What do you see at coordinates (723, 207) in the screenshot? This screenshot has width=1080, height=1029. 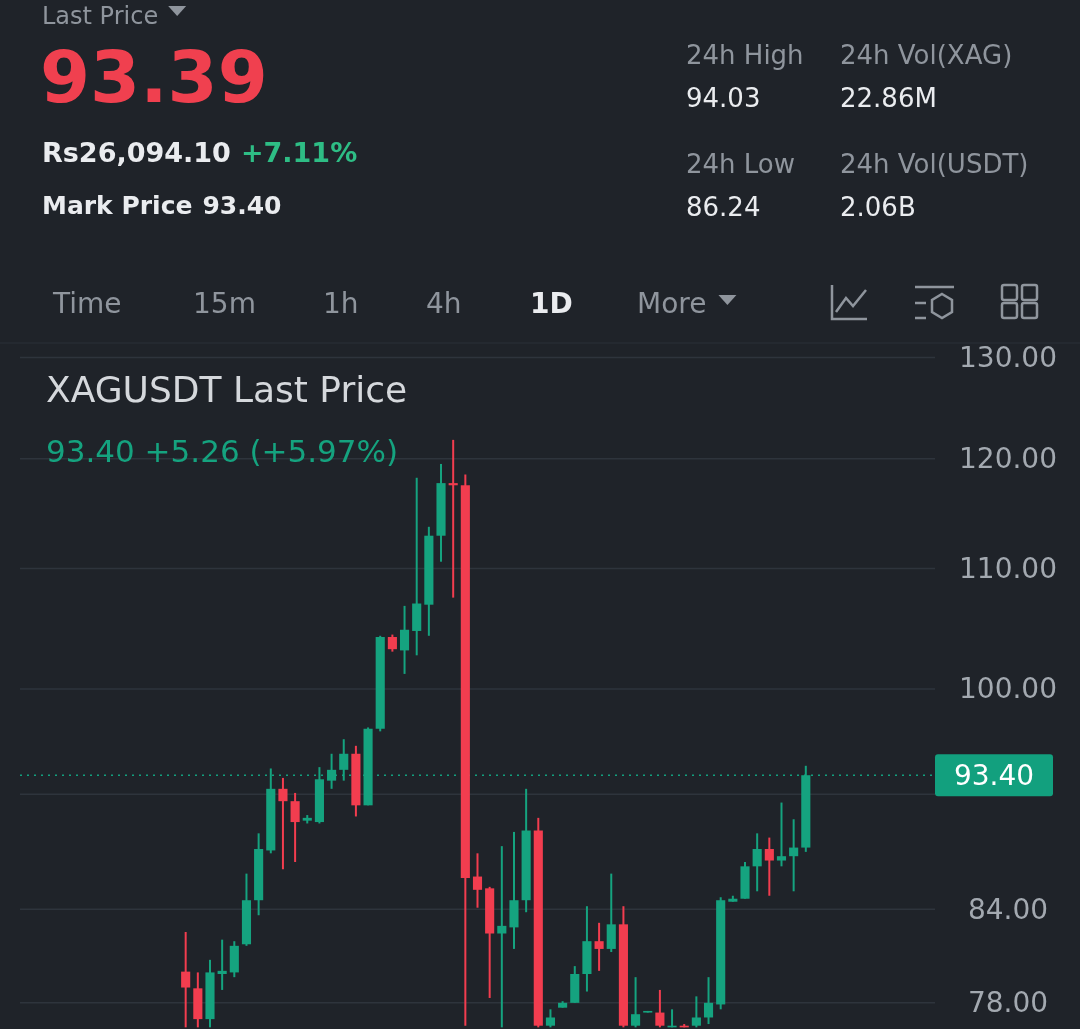 I see `text: 86.24` at bounding box center [723, 207].